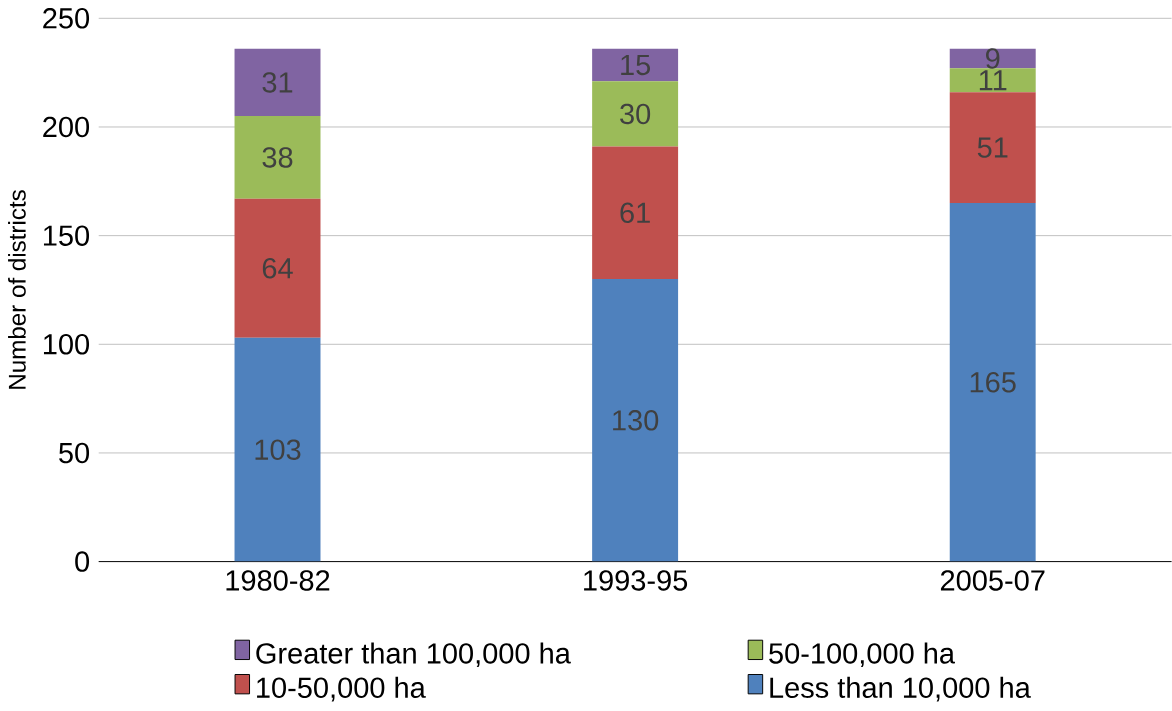 The width and height of the screenshot is (1172, 711). I want to click on data-label: 11, so click(993, 80).